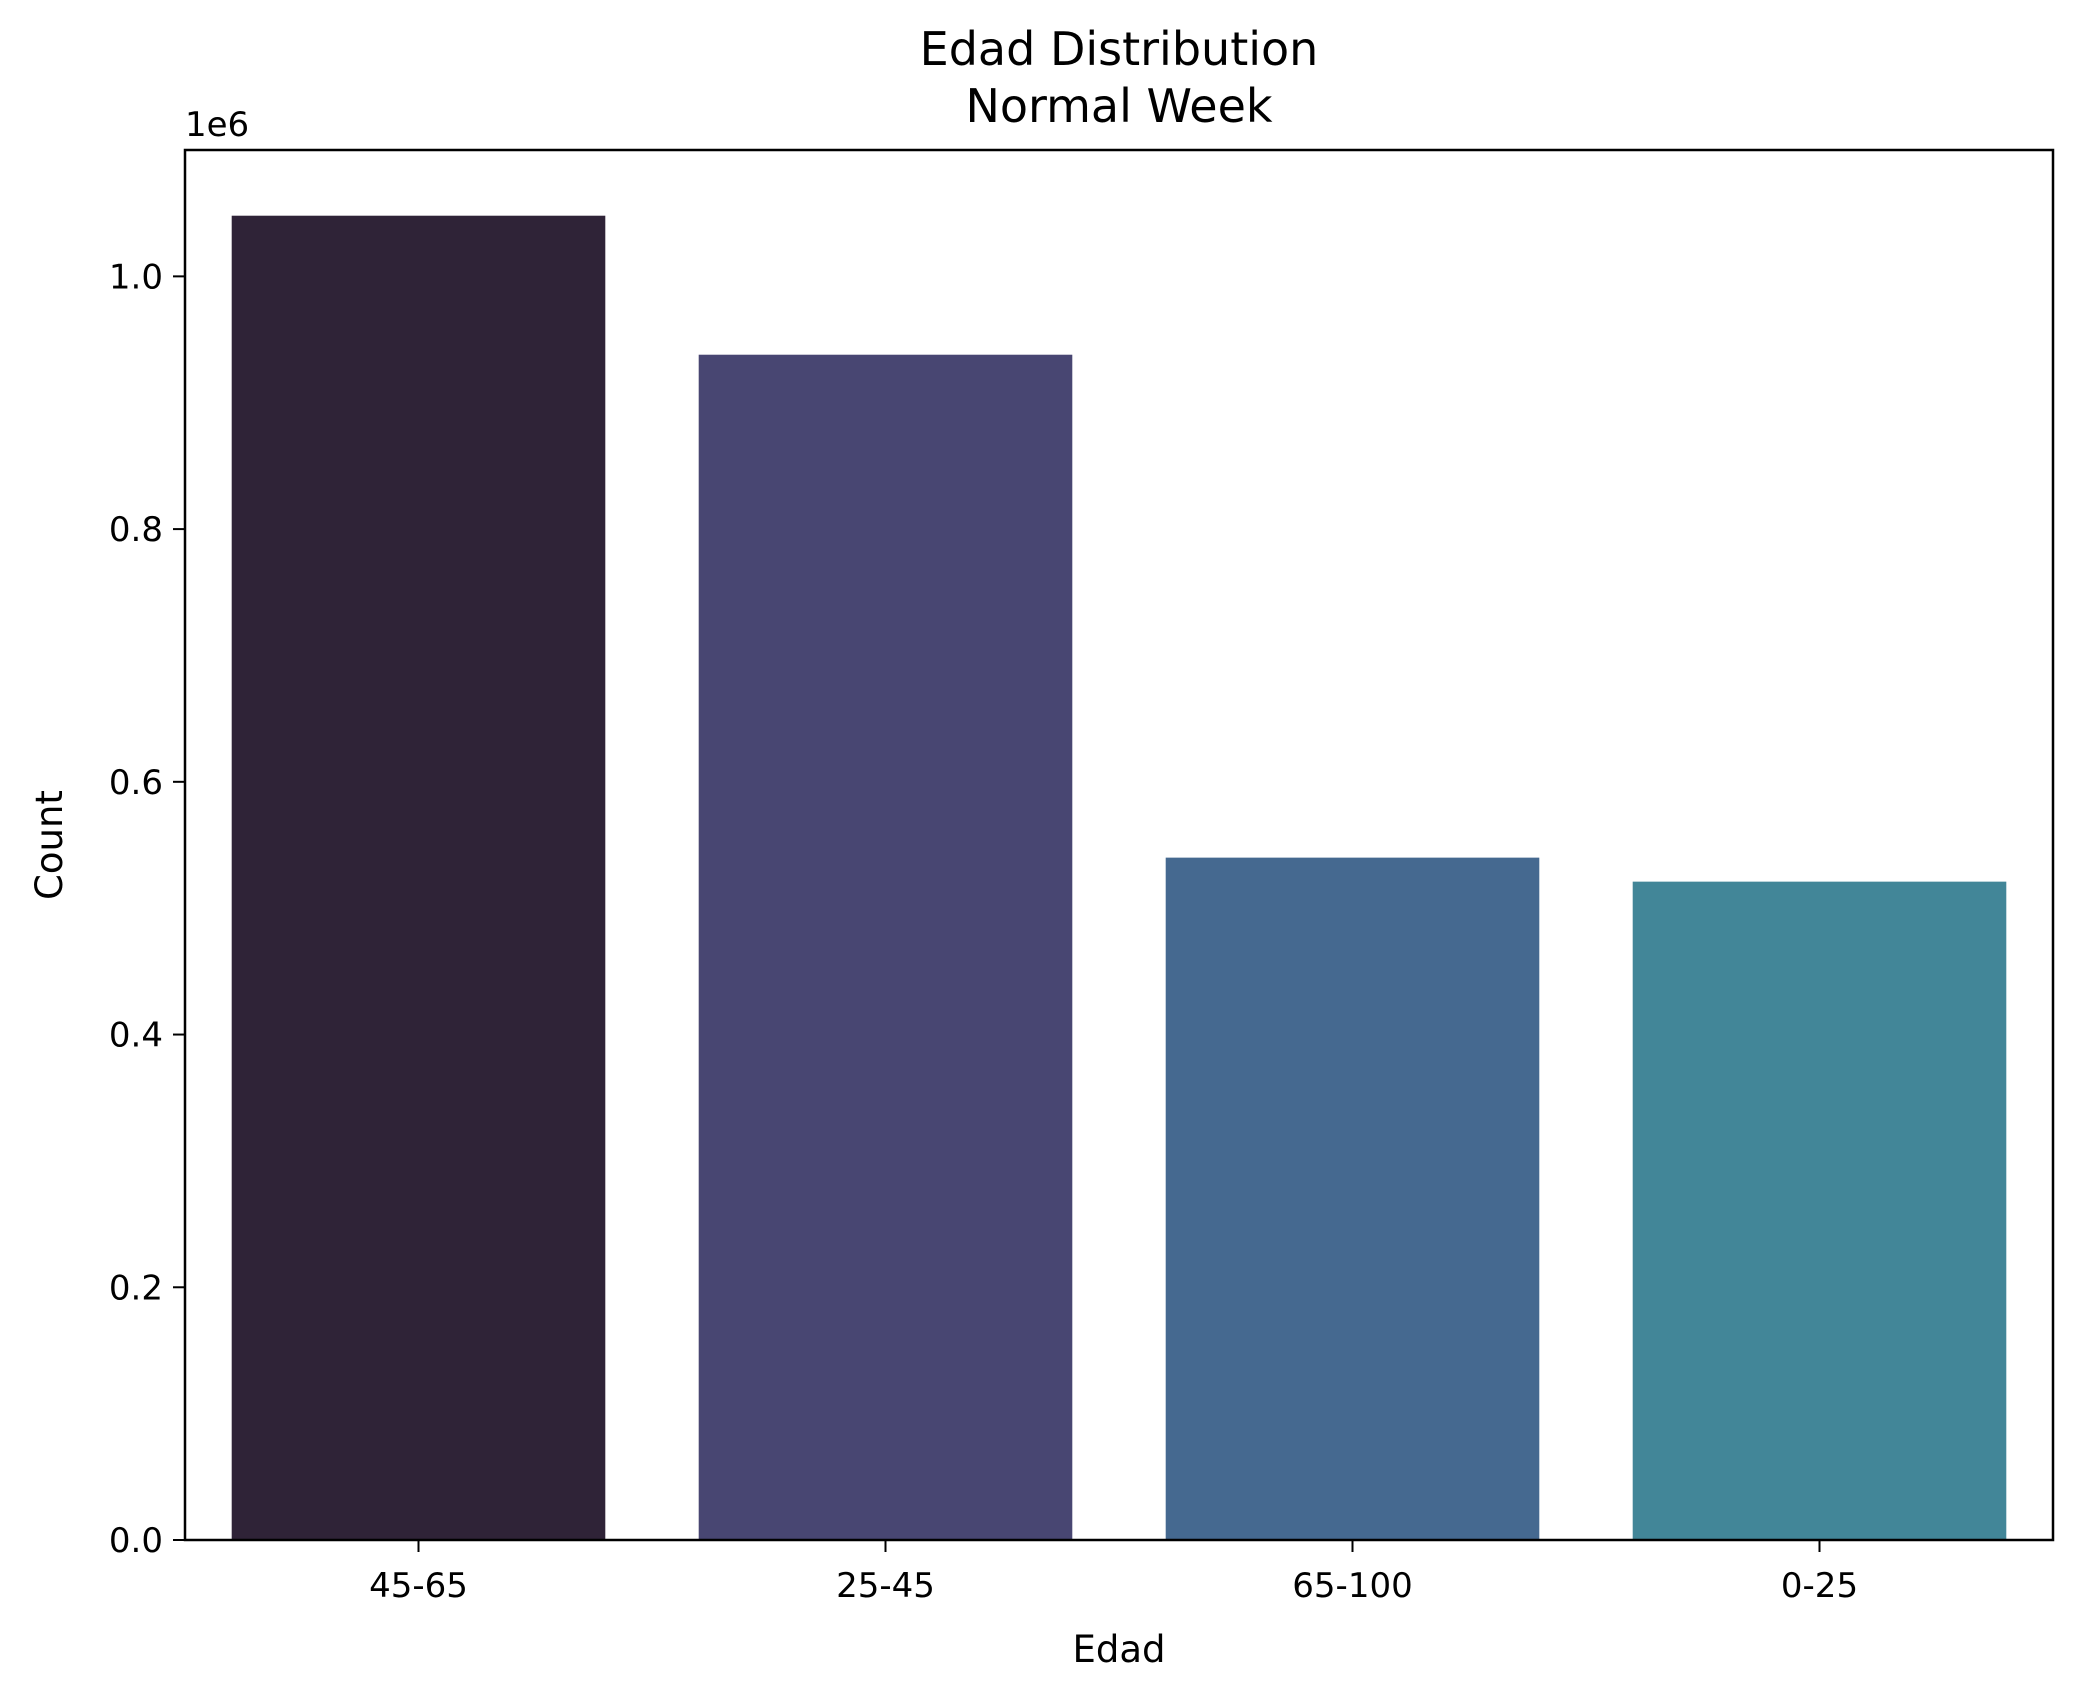 The width and height of the screenshot is (2074, 1698). What do you see at coordinates (136, 277) in the screenshot?
I see `y-tick-label: 1.0` at bounding box center [136, 277].